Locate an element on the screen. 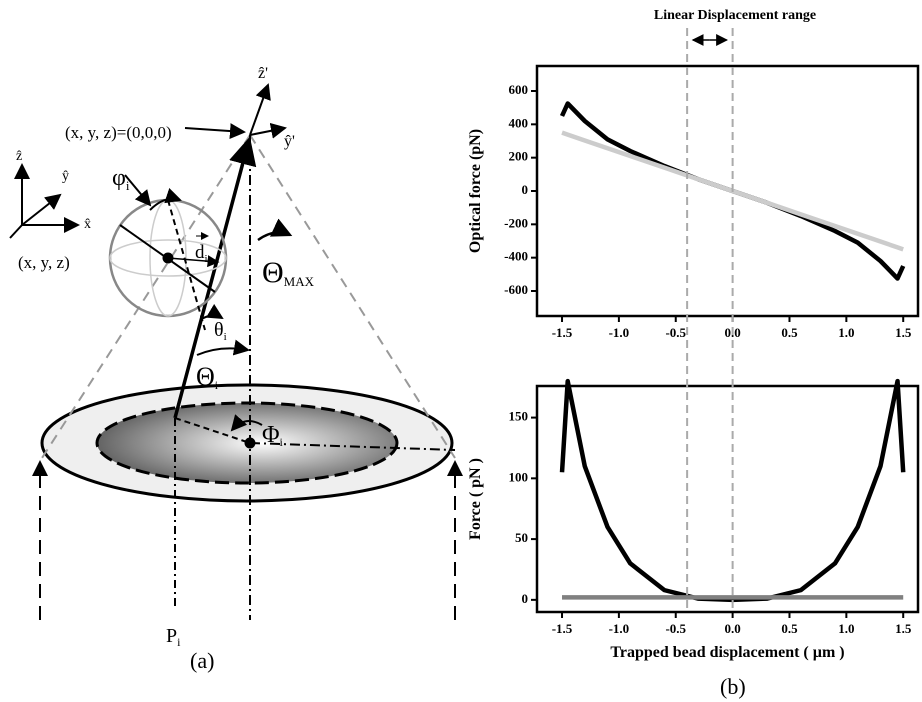 The height and width of the screenshot is (702, 922). plot-frame is located at coordinates (727, 499).